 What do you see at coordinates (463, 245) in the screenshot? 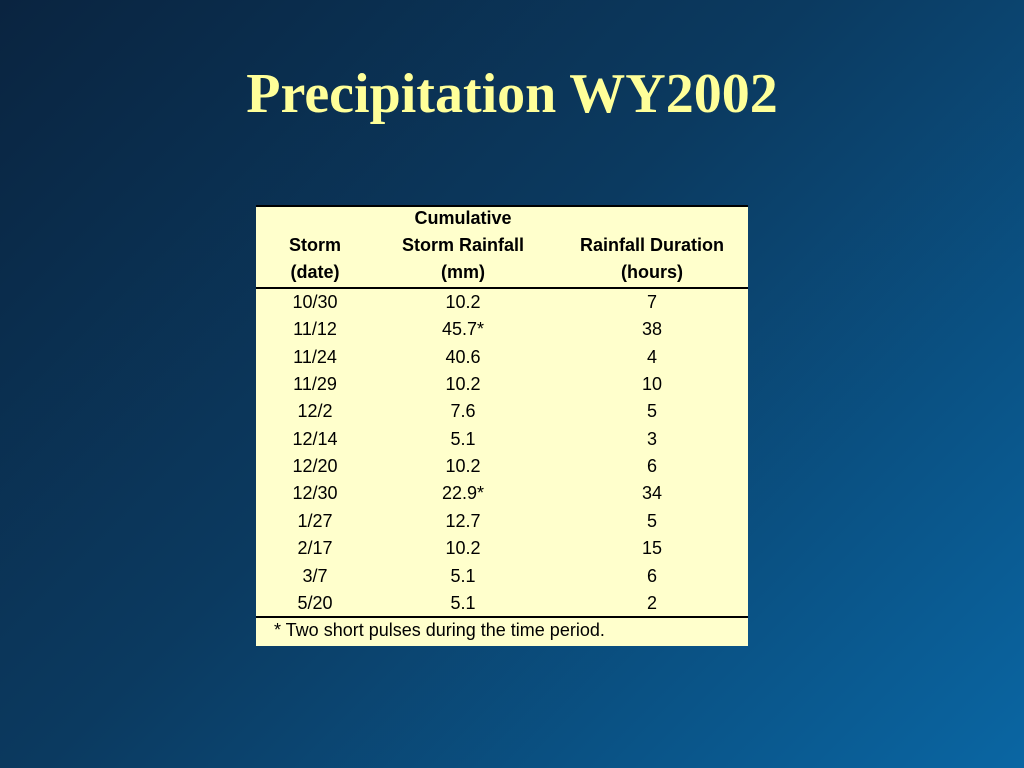
I see `column-header: Storm Rainfall` at bounding box center [463, 245].